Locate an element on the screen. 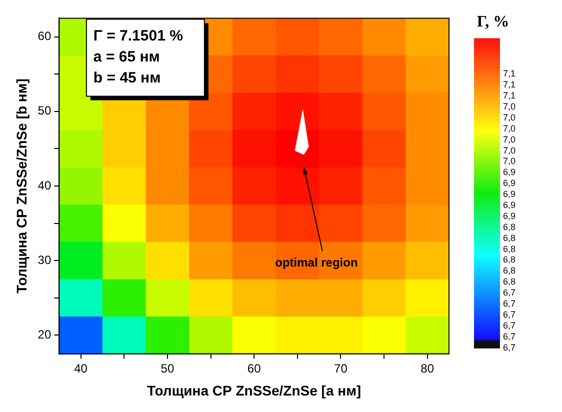 The width and height of the screenshot is (562, 412). x-tick-label: 80 is located at coordinates (427, 368).